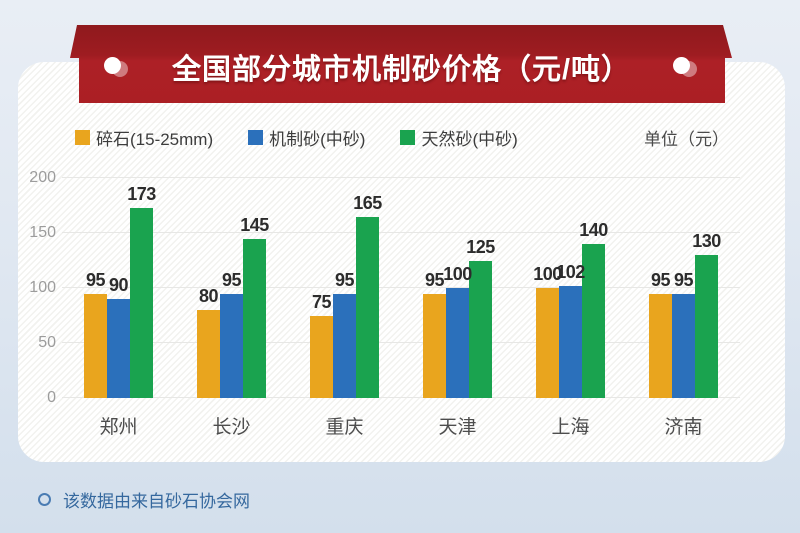  I want to click on bar-column: 75, so click(321, 288).